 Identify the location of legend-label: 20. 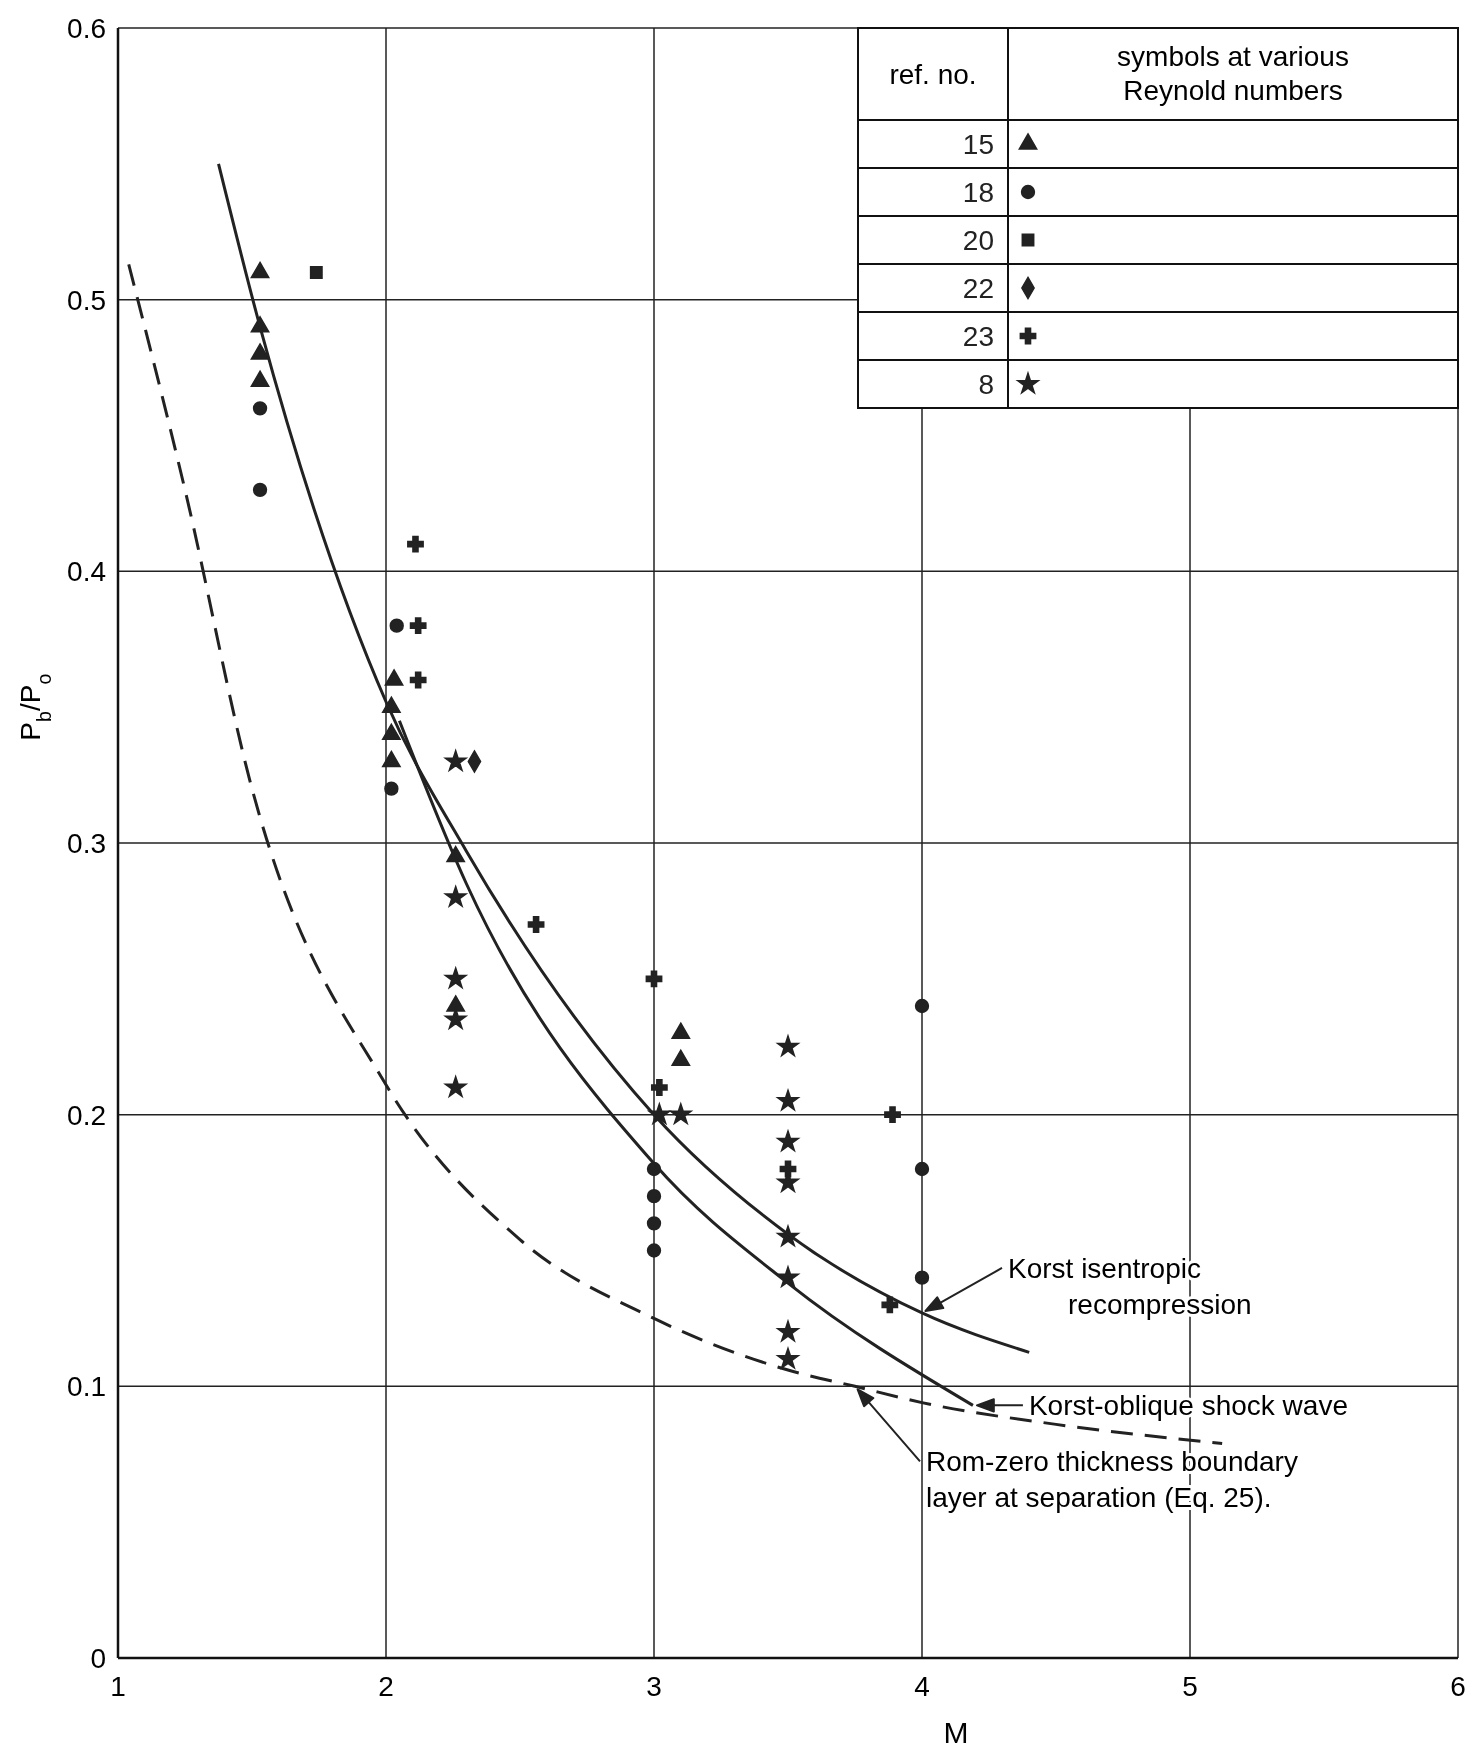
(978, 240).